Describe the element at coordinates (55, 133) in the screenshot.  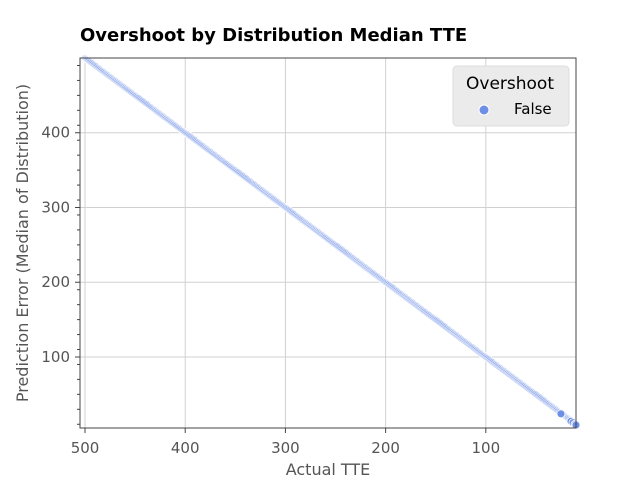
I see `y-tick-label: 400` at that location.